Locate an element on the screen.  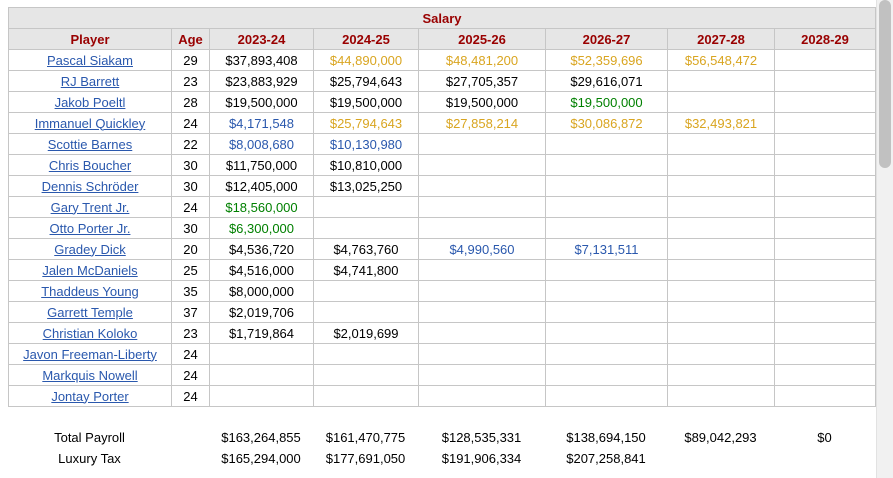
scrollbar-thumb is located at coordinates (885, 84).